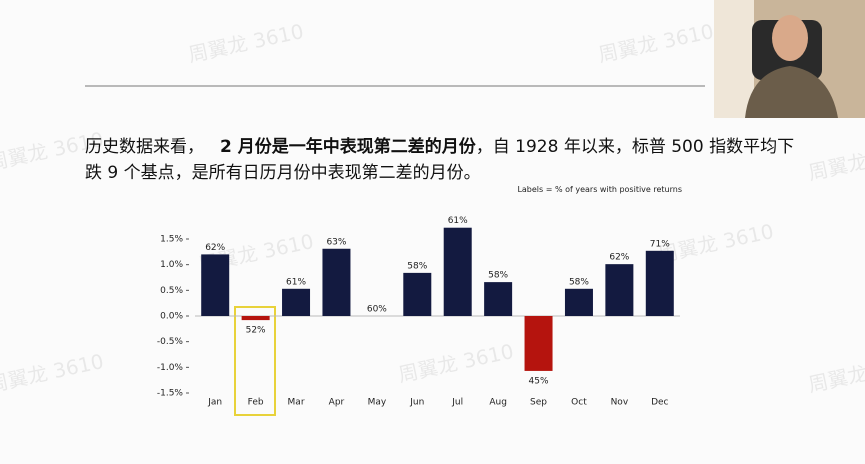  I want to click on face, so click(790, 38).